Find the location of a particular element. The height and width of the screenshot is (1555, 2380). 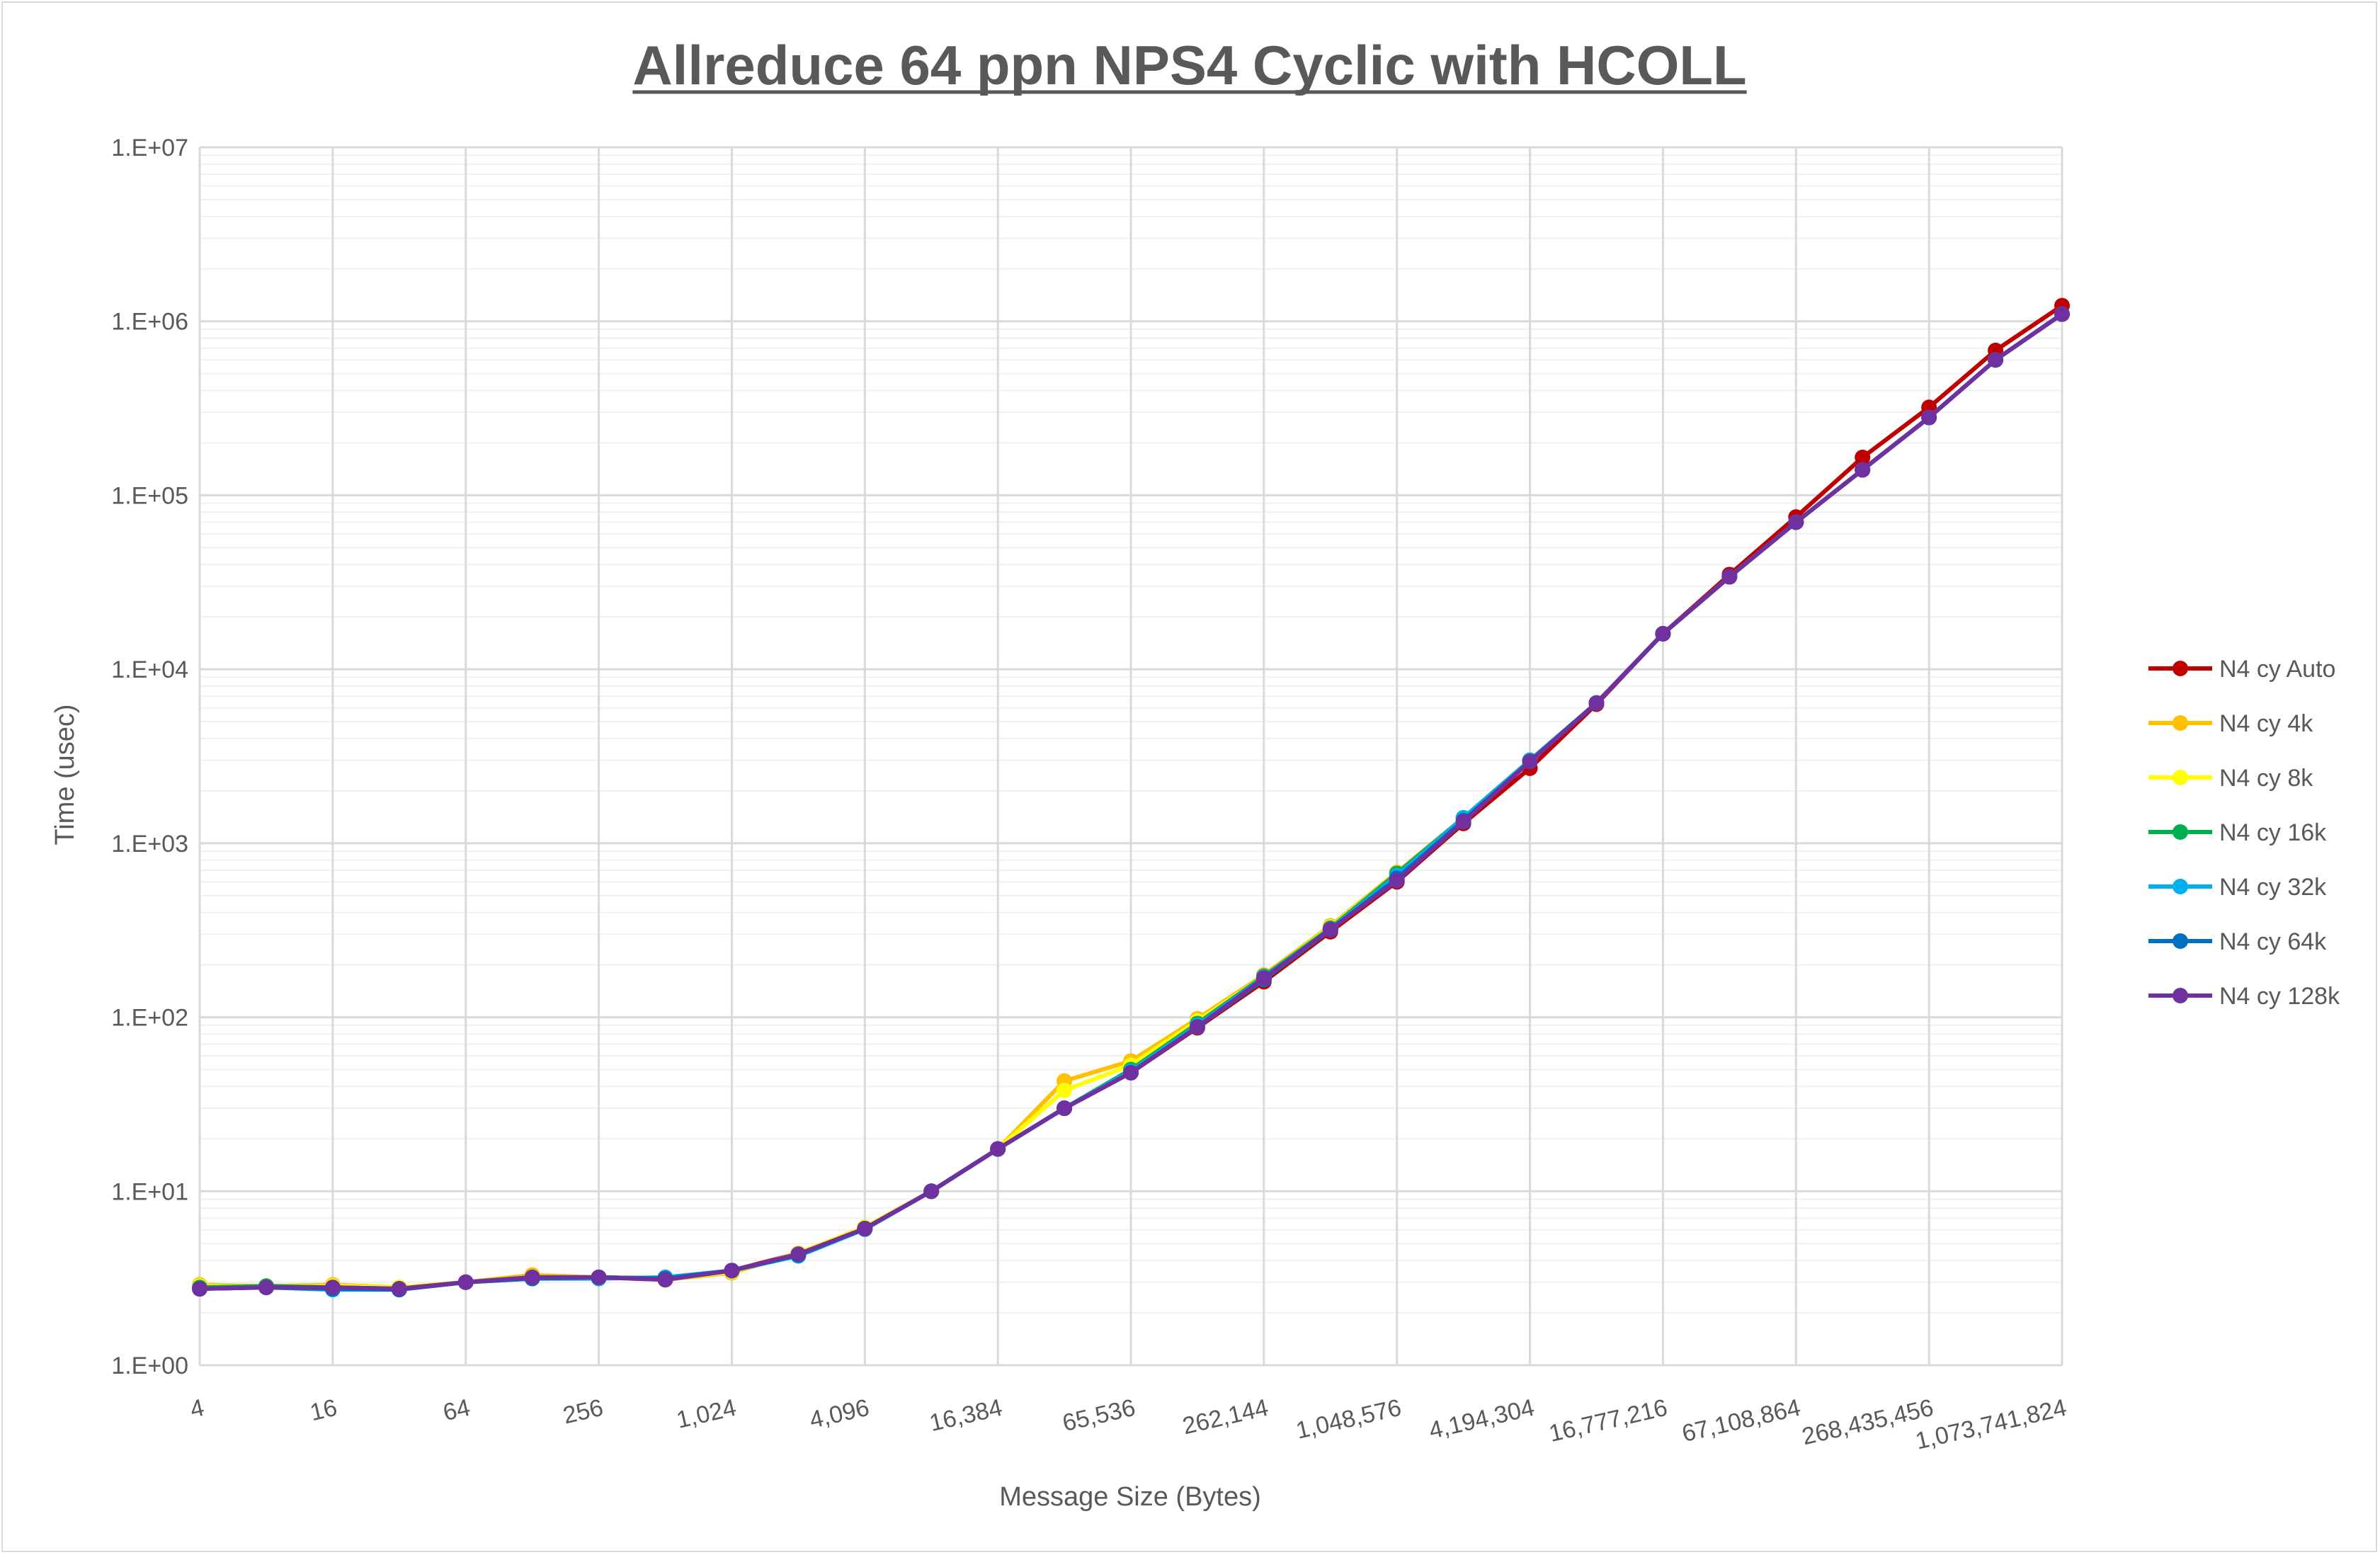

chart-title: Allreduce 64 ppn NPS4 Cyclic with HCOLL is located at coordinates (1189, 65).